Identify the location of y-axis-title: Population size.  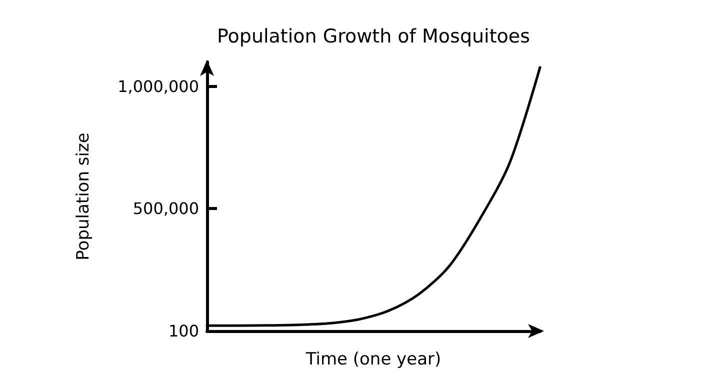
(84, 196).